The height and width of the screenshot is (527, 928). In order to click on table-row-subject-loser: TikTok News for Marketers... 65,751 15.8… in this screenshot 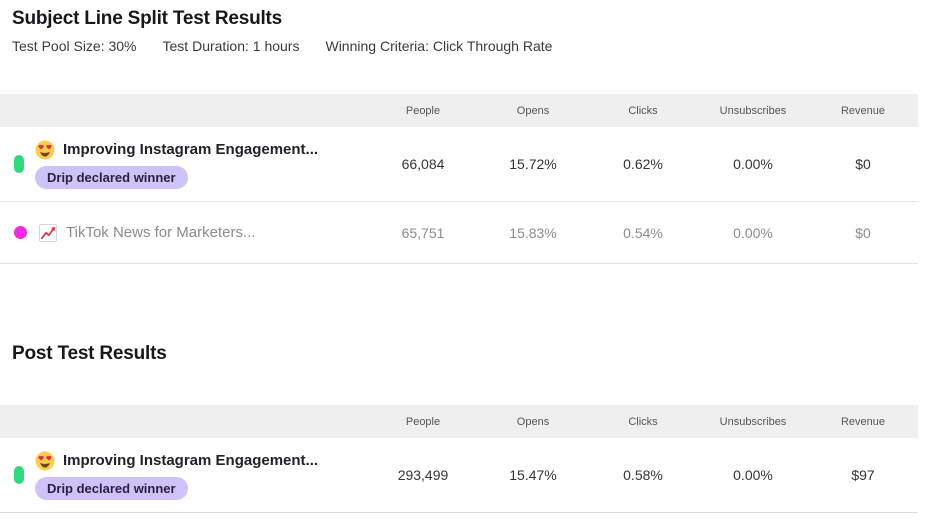, I will do `click(459, 233)`.